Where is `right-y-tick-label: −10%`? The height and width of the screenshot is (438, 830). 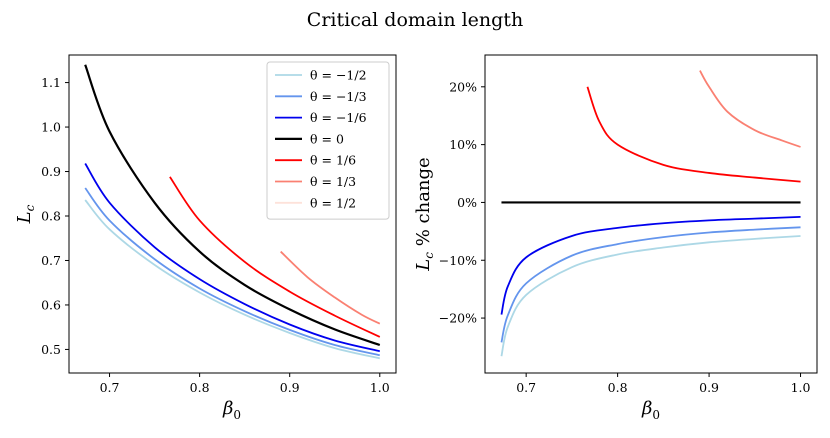
right-y-tick-label: −10% is located at coordinates (458, 260).